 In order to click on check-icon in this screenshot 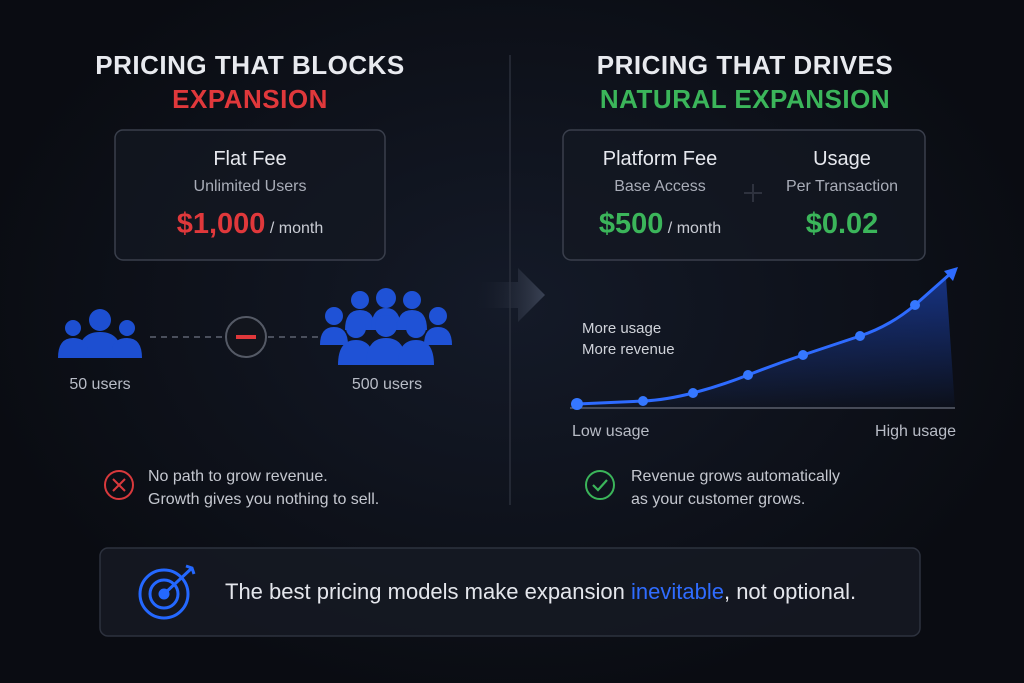, I will do `click(600, 485)`.